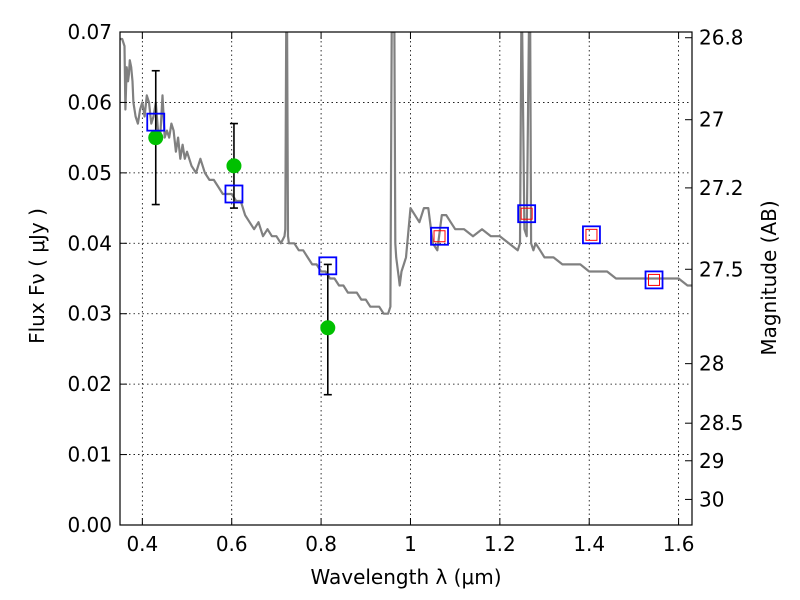 This screenshot has height=600, width=800. I want to click on y2-tick-label: 28.5, so click(721, 423).